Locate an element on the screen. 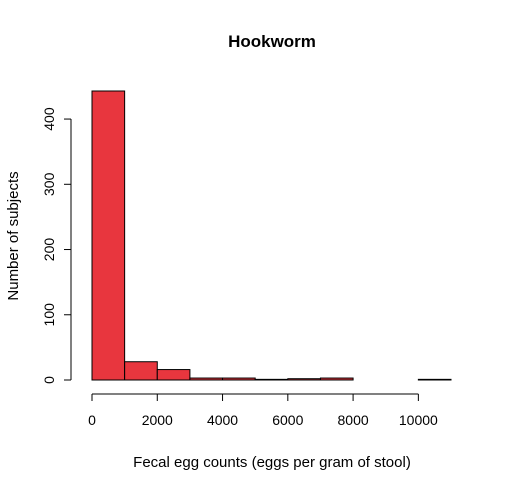 The width and height of the screenshot is (506, 490). chart-title: Hookworm is located at coordinates (272, 41).